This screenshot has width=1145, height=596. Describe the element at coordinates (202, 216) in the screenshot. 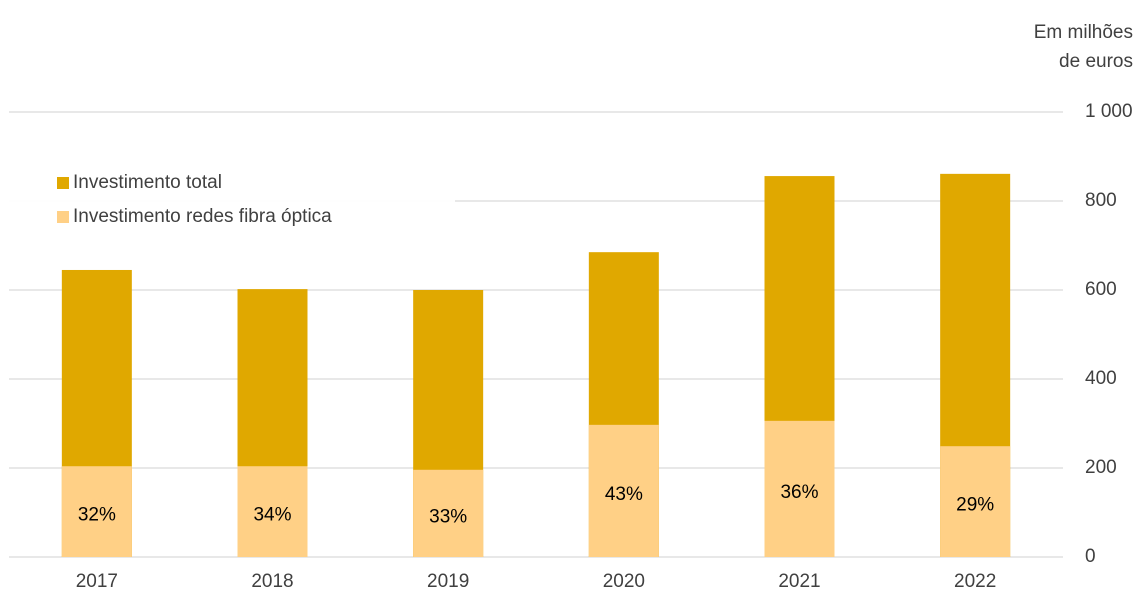

I see `legend-label: Investimento redes fibra óptica` at that location.